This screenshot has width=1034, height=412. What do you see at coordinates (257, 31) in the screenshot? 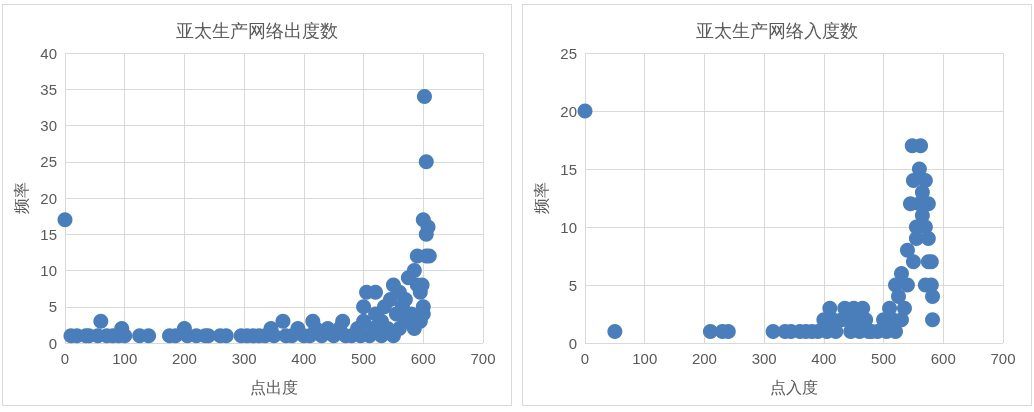
I see `chart-title: 亚太生产网络出度数` at bounding box center [257, 31].